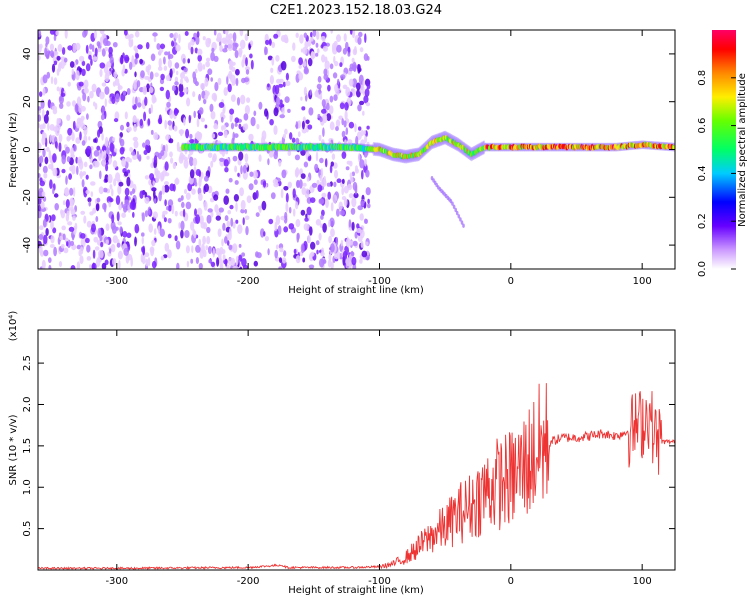 The image size is (750, 600). Describe the element at coordinates (116, 281) in the screenshot. I see `x-tick-label: -300` at that location.